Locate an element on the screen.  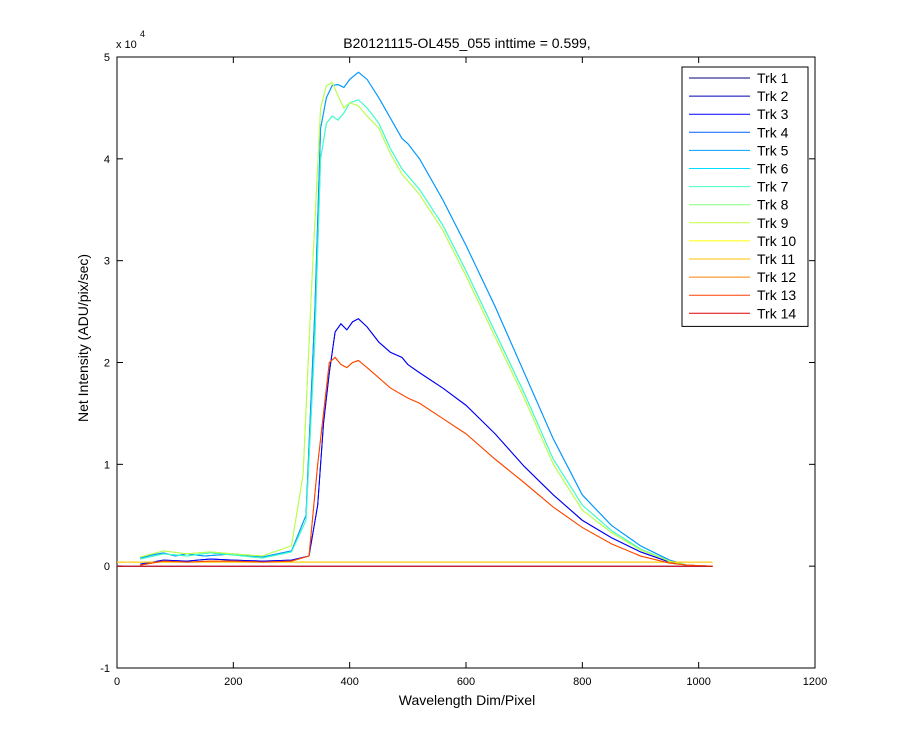
y-tick-label: -1 is located at coordinates (105, 669).